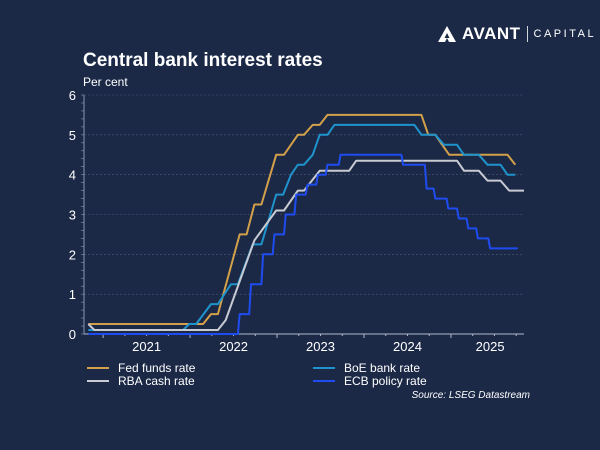 The width and height of the screenshot is (600, 450). I want to click on legend-label: RBA cash rate, so click(156, 381).